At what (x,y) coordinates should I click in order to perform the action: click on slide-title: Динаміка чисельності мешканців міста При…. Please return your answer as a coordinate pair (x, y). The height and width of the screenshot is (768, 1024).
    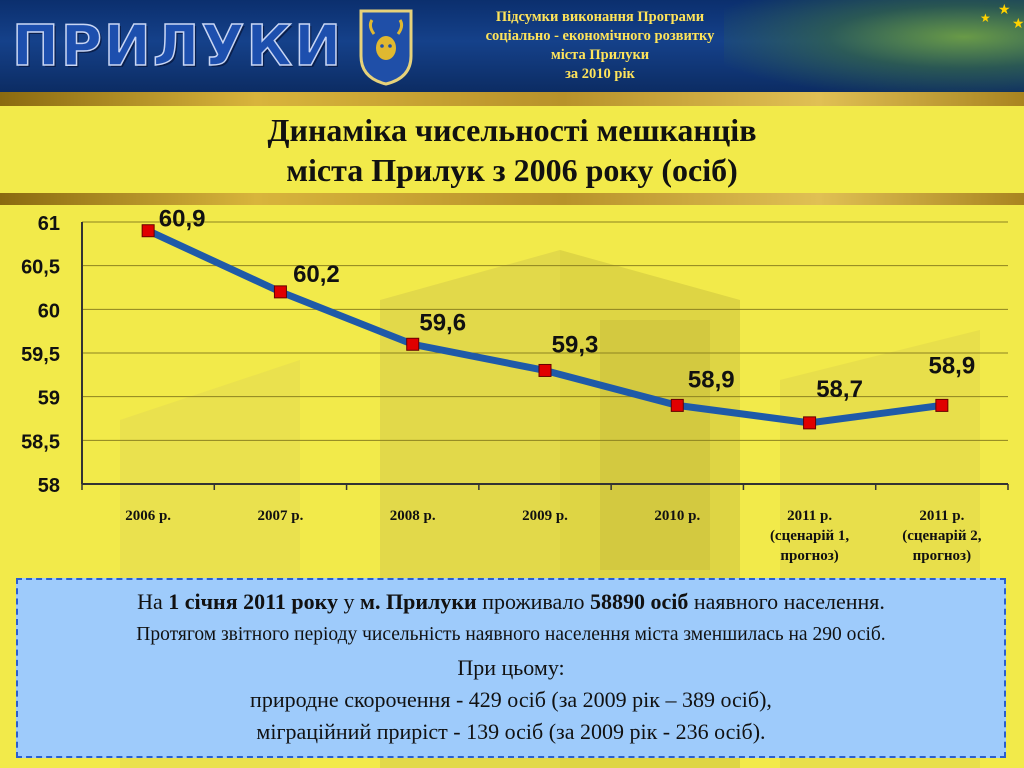
    Looking at the image, I should click on (512, 150).